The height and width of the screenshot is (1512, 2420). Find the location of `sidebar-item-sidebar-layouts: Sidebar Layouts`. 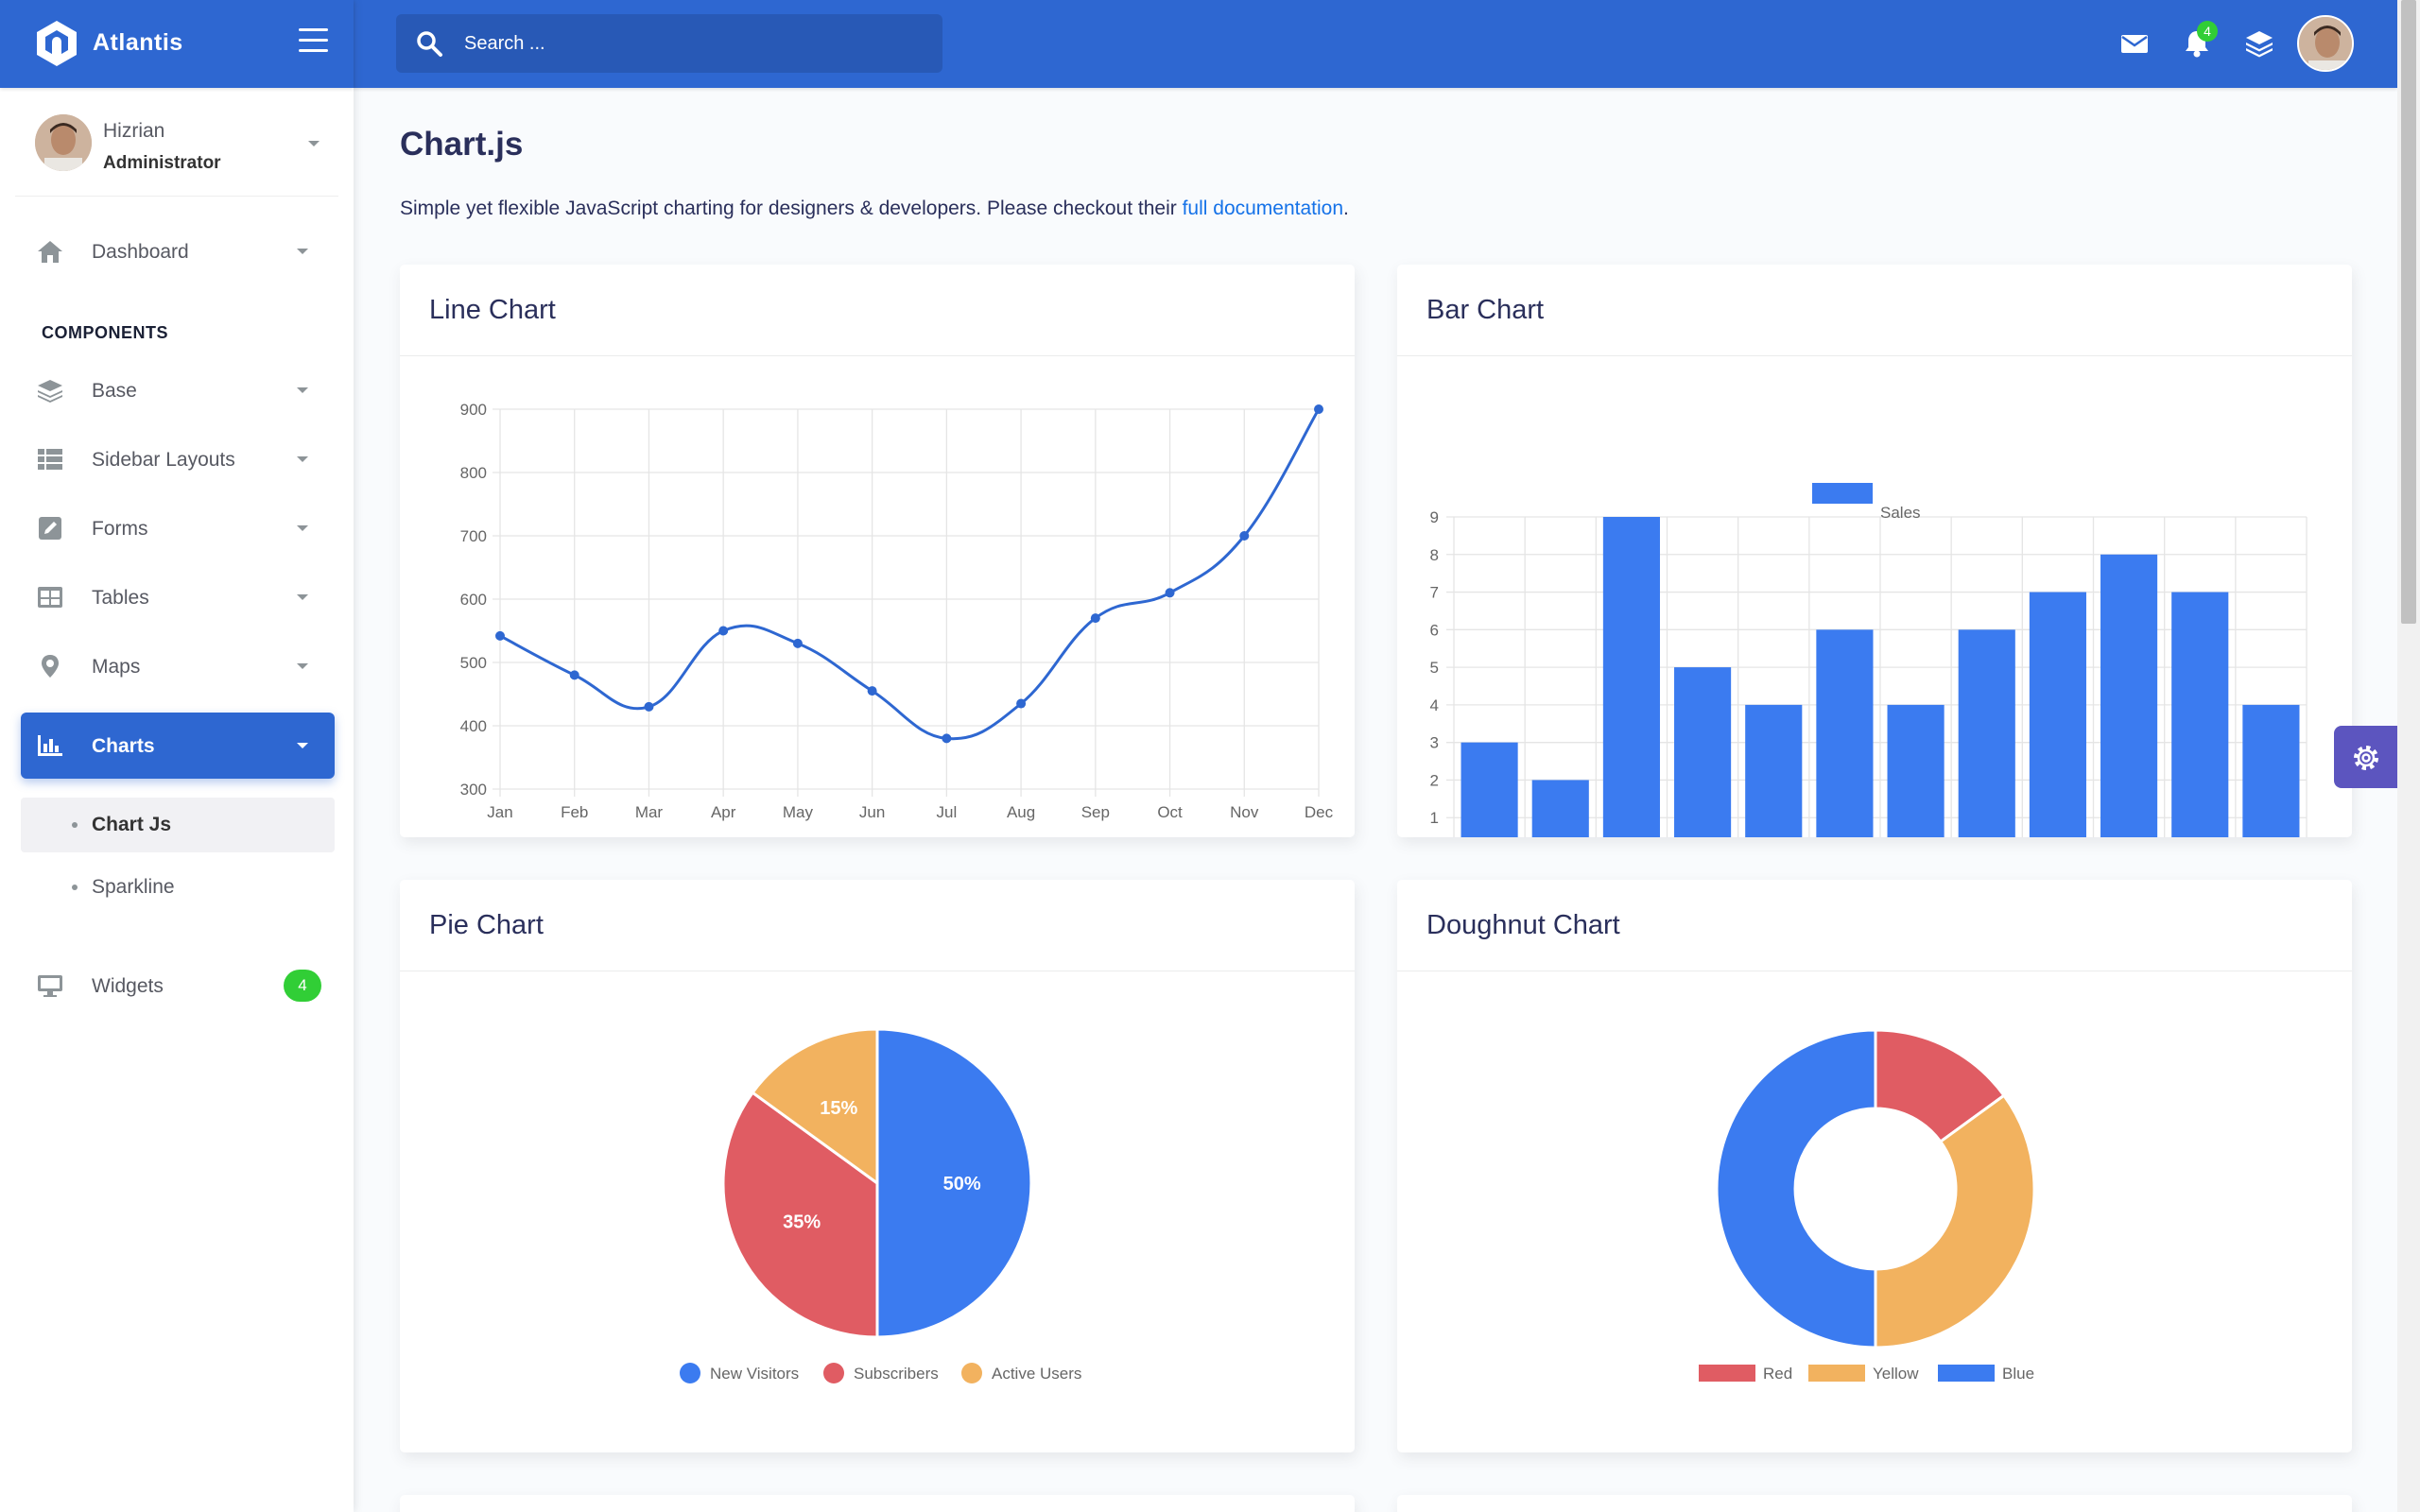

sidebar-item-sidebar-layouts: Sidebar Layouts is located at coordinates (178, 459).